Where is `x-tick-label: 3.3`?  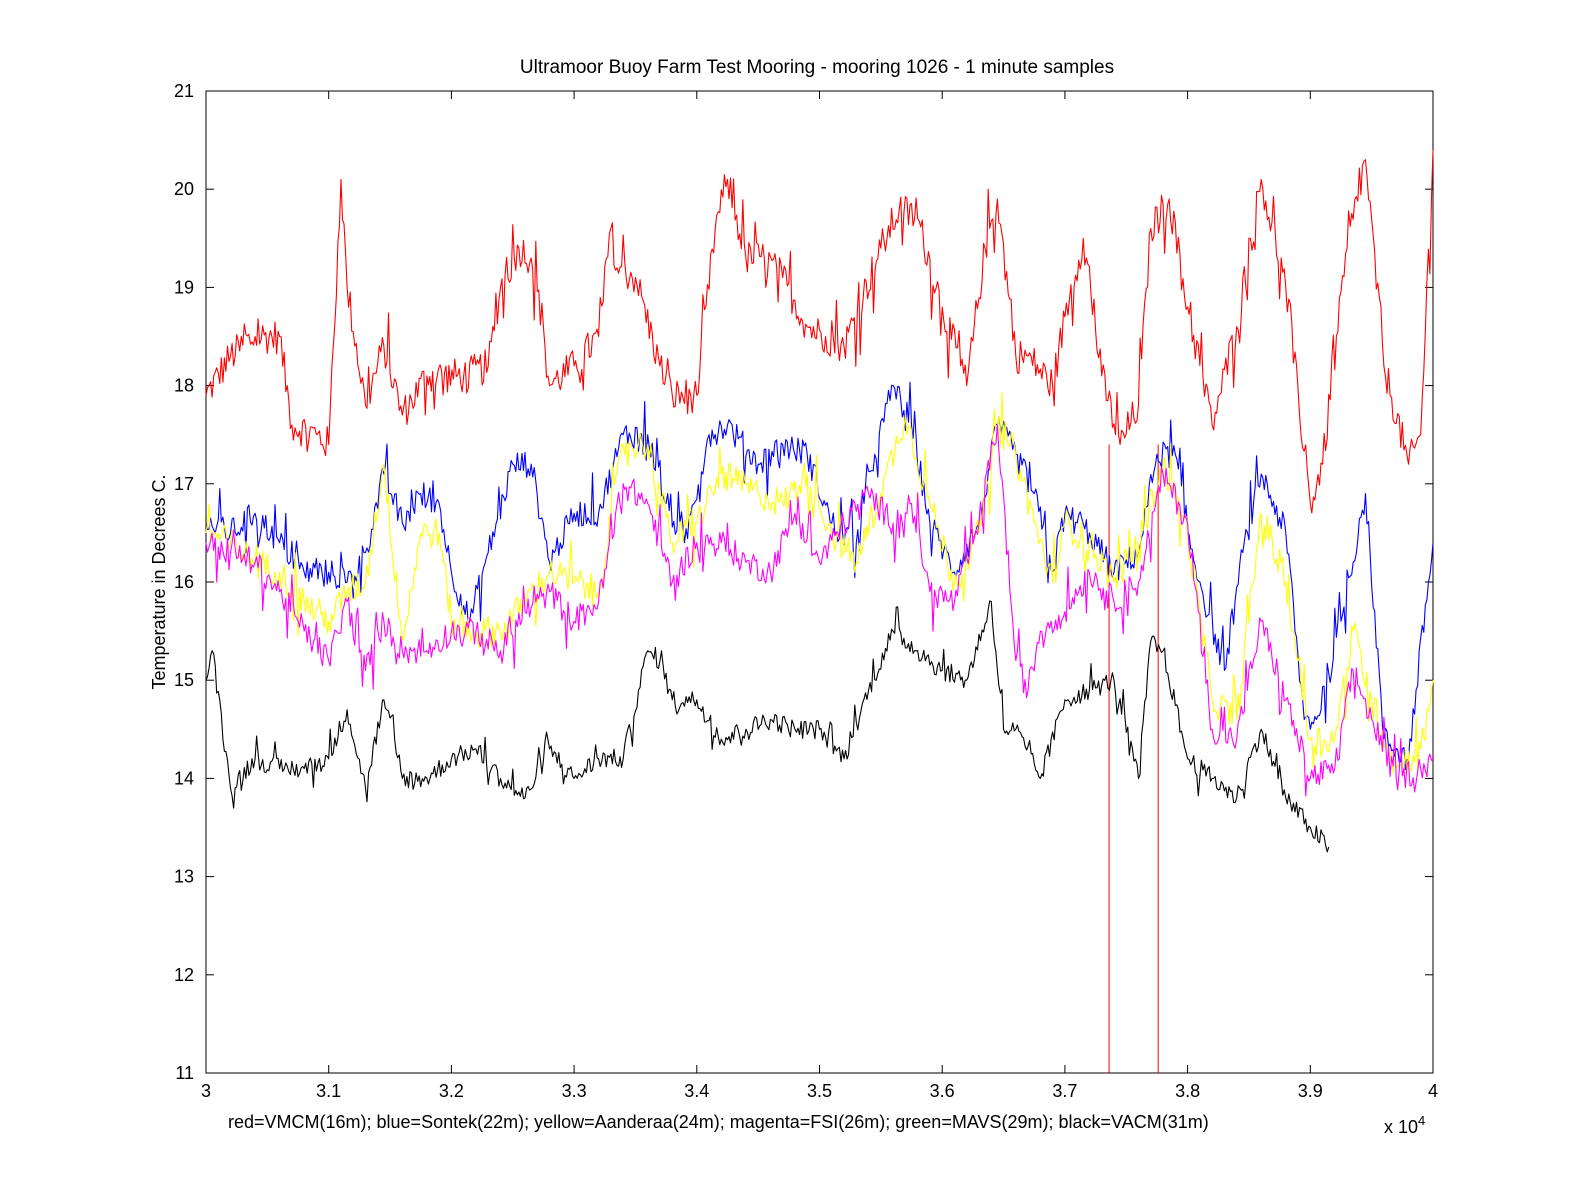 x-tick-label: 3.3 is located at coordinates (574, 1091).